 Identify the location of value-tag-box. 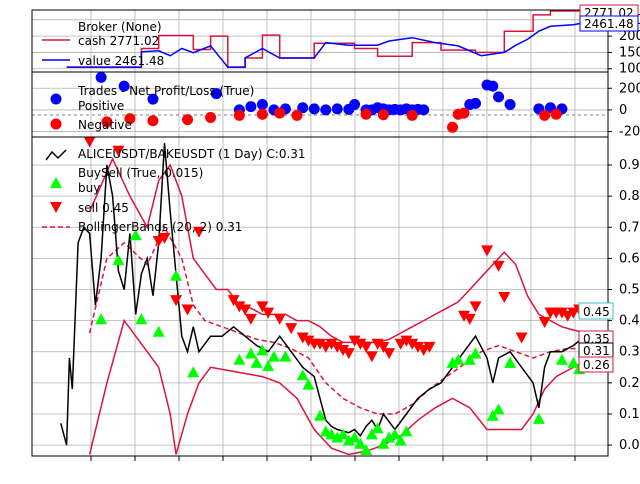
(609, 23).